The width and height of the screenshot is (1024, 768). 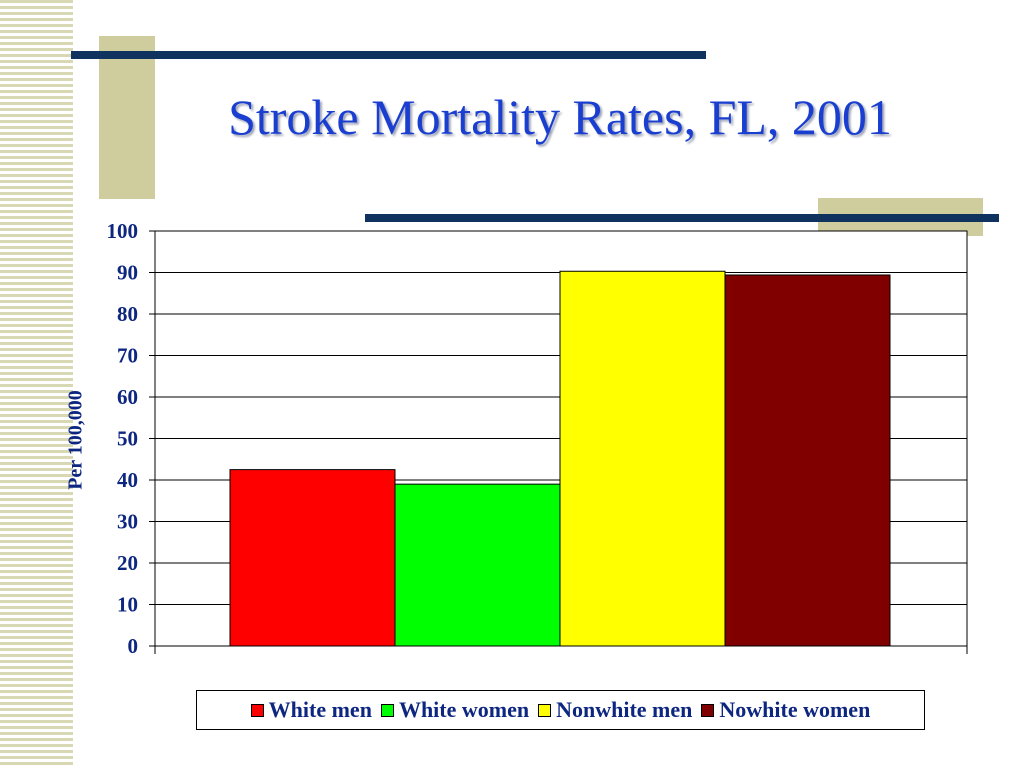 I want to click on bar-white-men, so click(x=312, y=558).